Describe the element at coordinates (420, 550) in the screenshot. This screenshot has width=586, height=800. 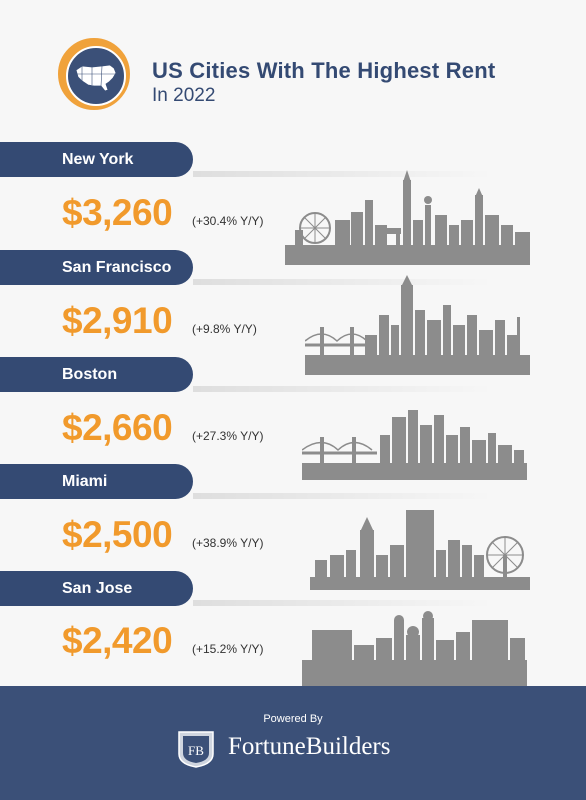
I see `miami-skyline` at that location.